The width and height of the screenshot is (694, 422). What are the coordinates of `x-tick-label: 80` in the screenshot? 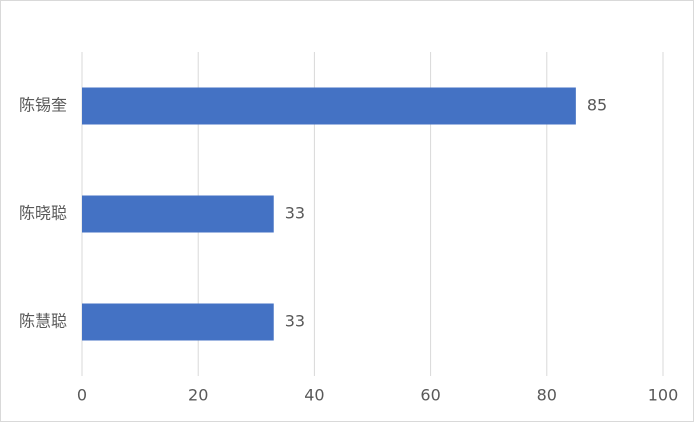 It's located at (547, 395).